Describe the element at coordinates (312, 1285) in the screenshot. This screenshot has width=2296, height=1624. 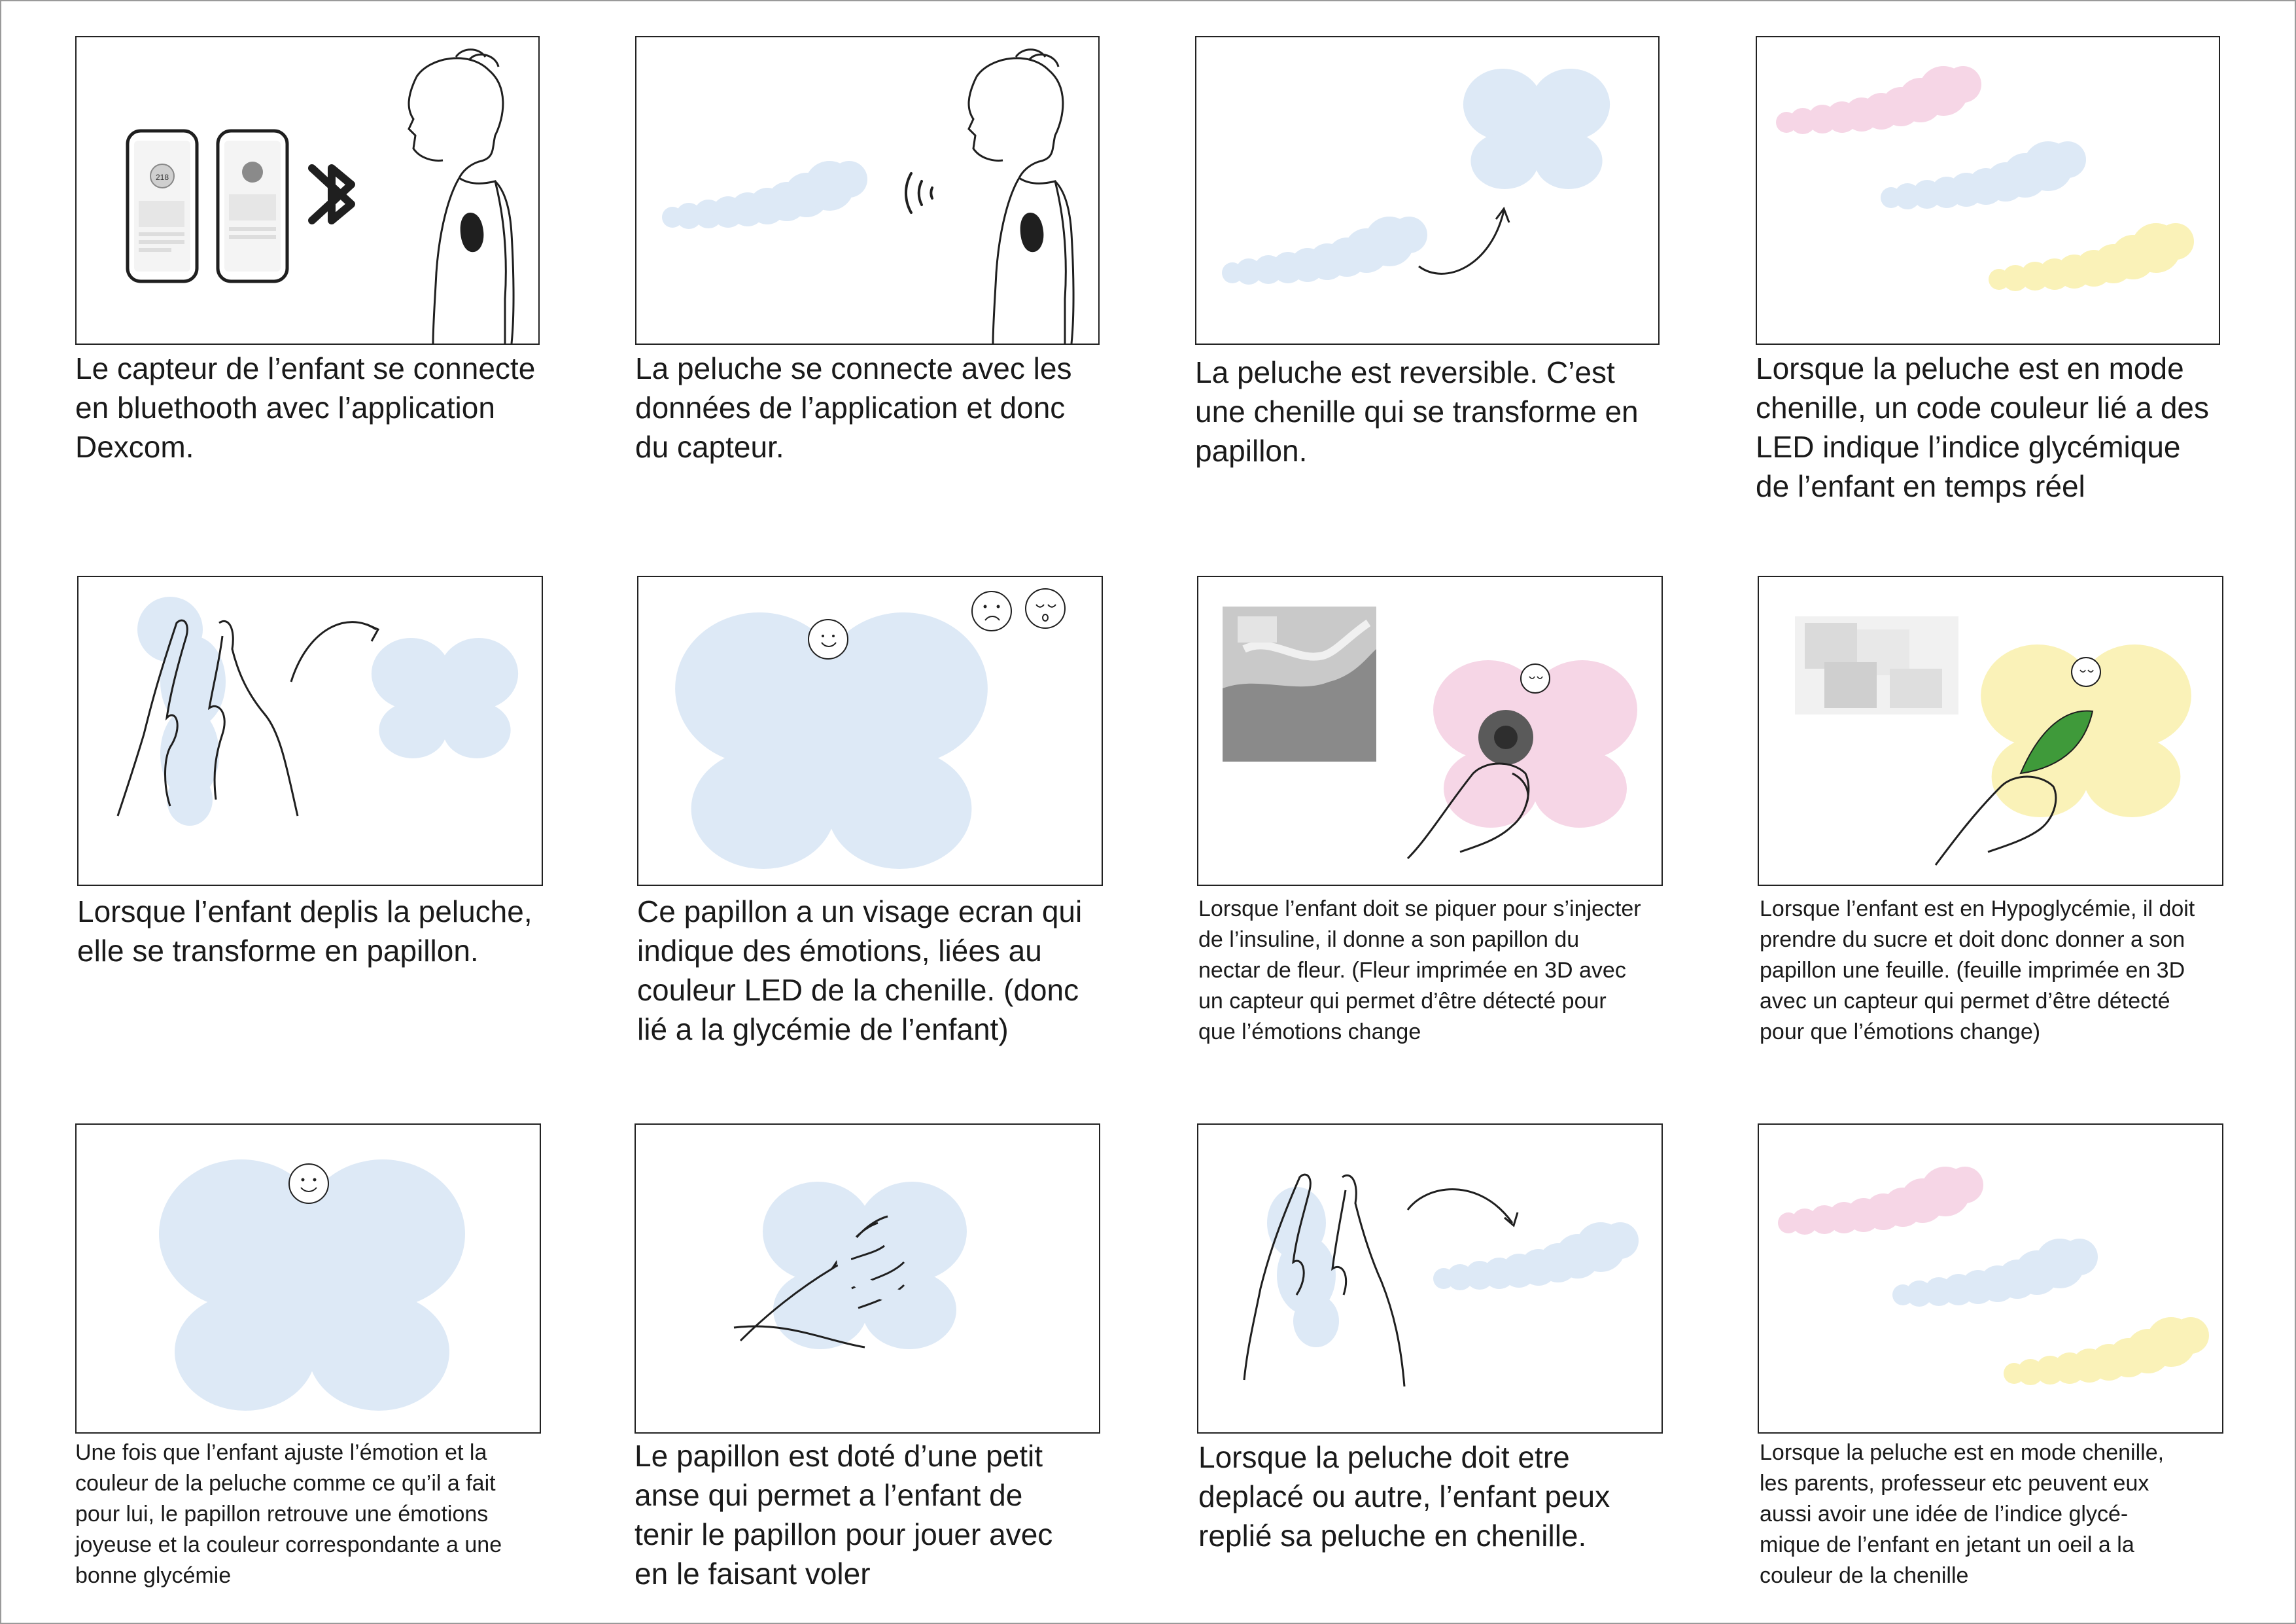
I see `panel-9-illustration` at that location.